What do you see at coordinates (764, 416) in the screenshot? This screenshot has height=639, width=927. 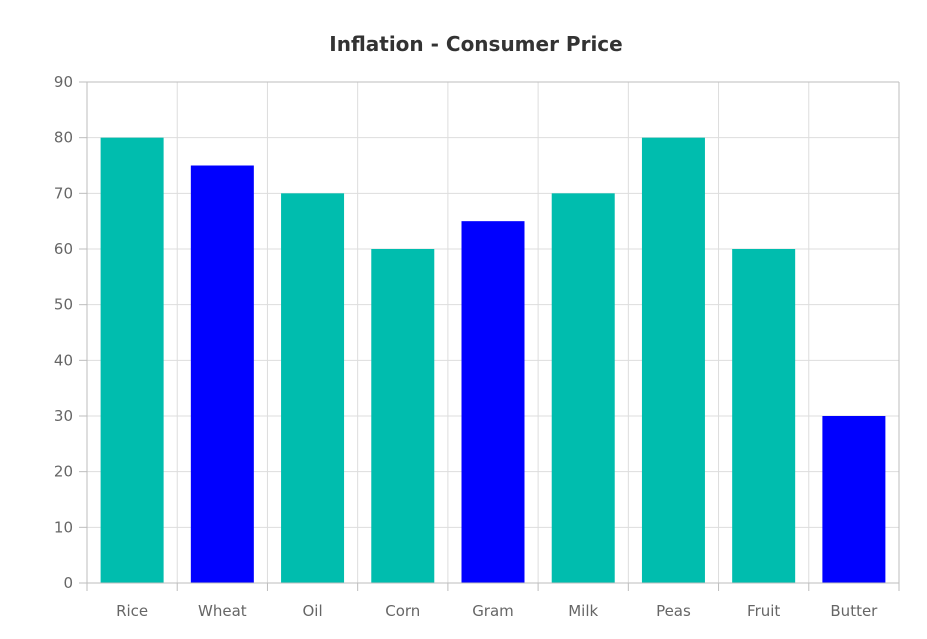 I see `bar-fruit` at bounding box center [764, 416].